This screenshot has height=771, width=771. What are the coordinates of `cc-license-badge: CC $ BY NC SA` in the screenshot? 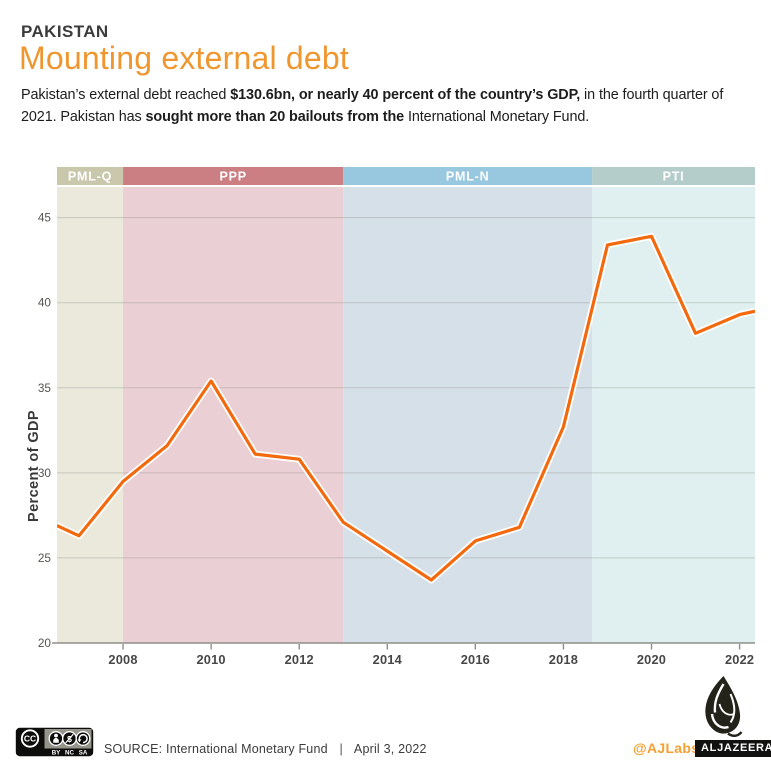 It's located at (54, 742).